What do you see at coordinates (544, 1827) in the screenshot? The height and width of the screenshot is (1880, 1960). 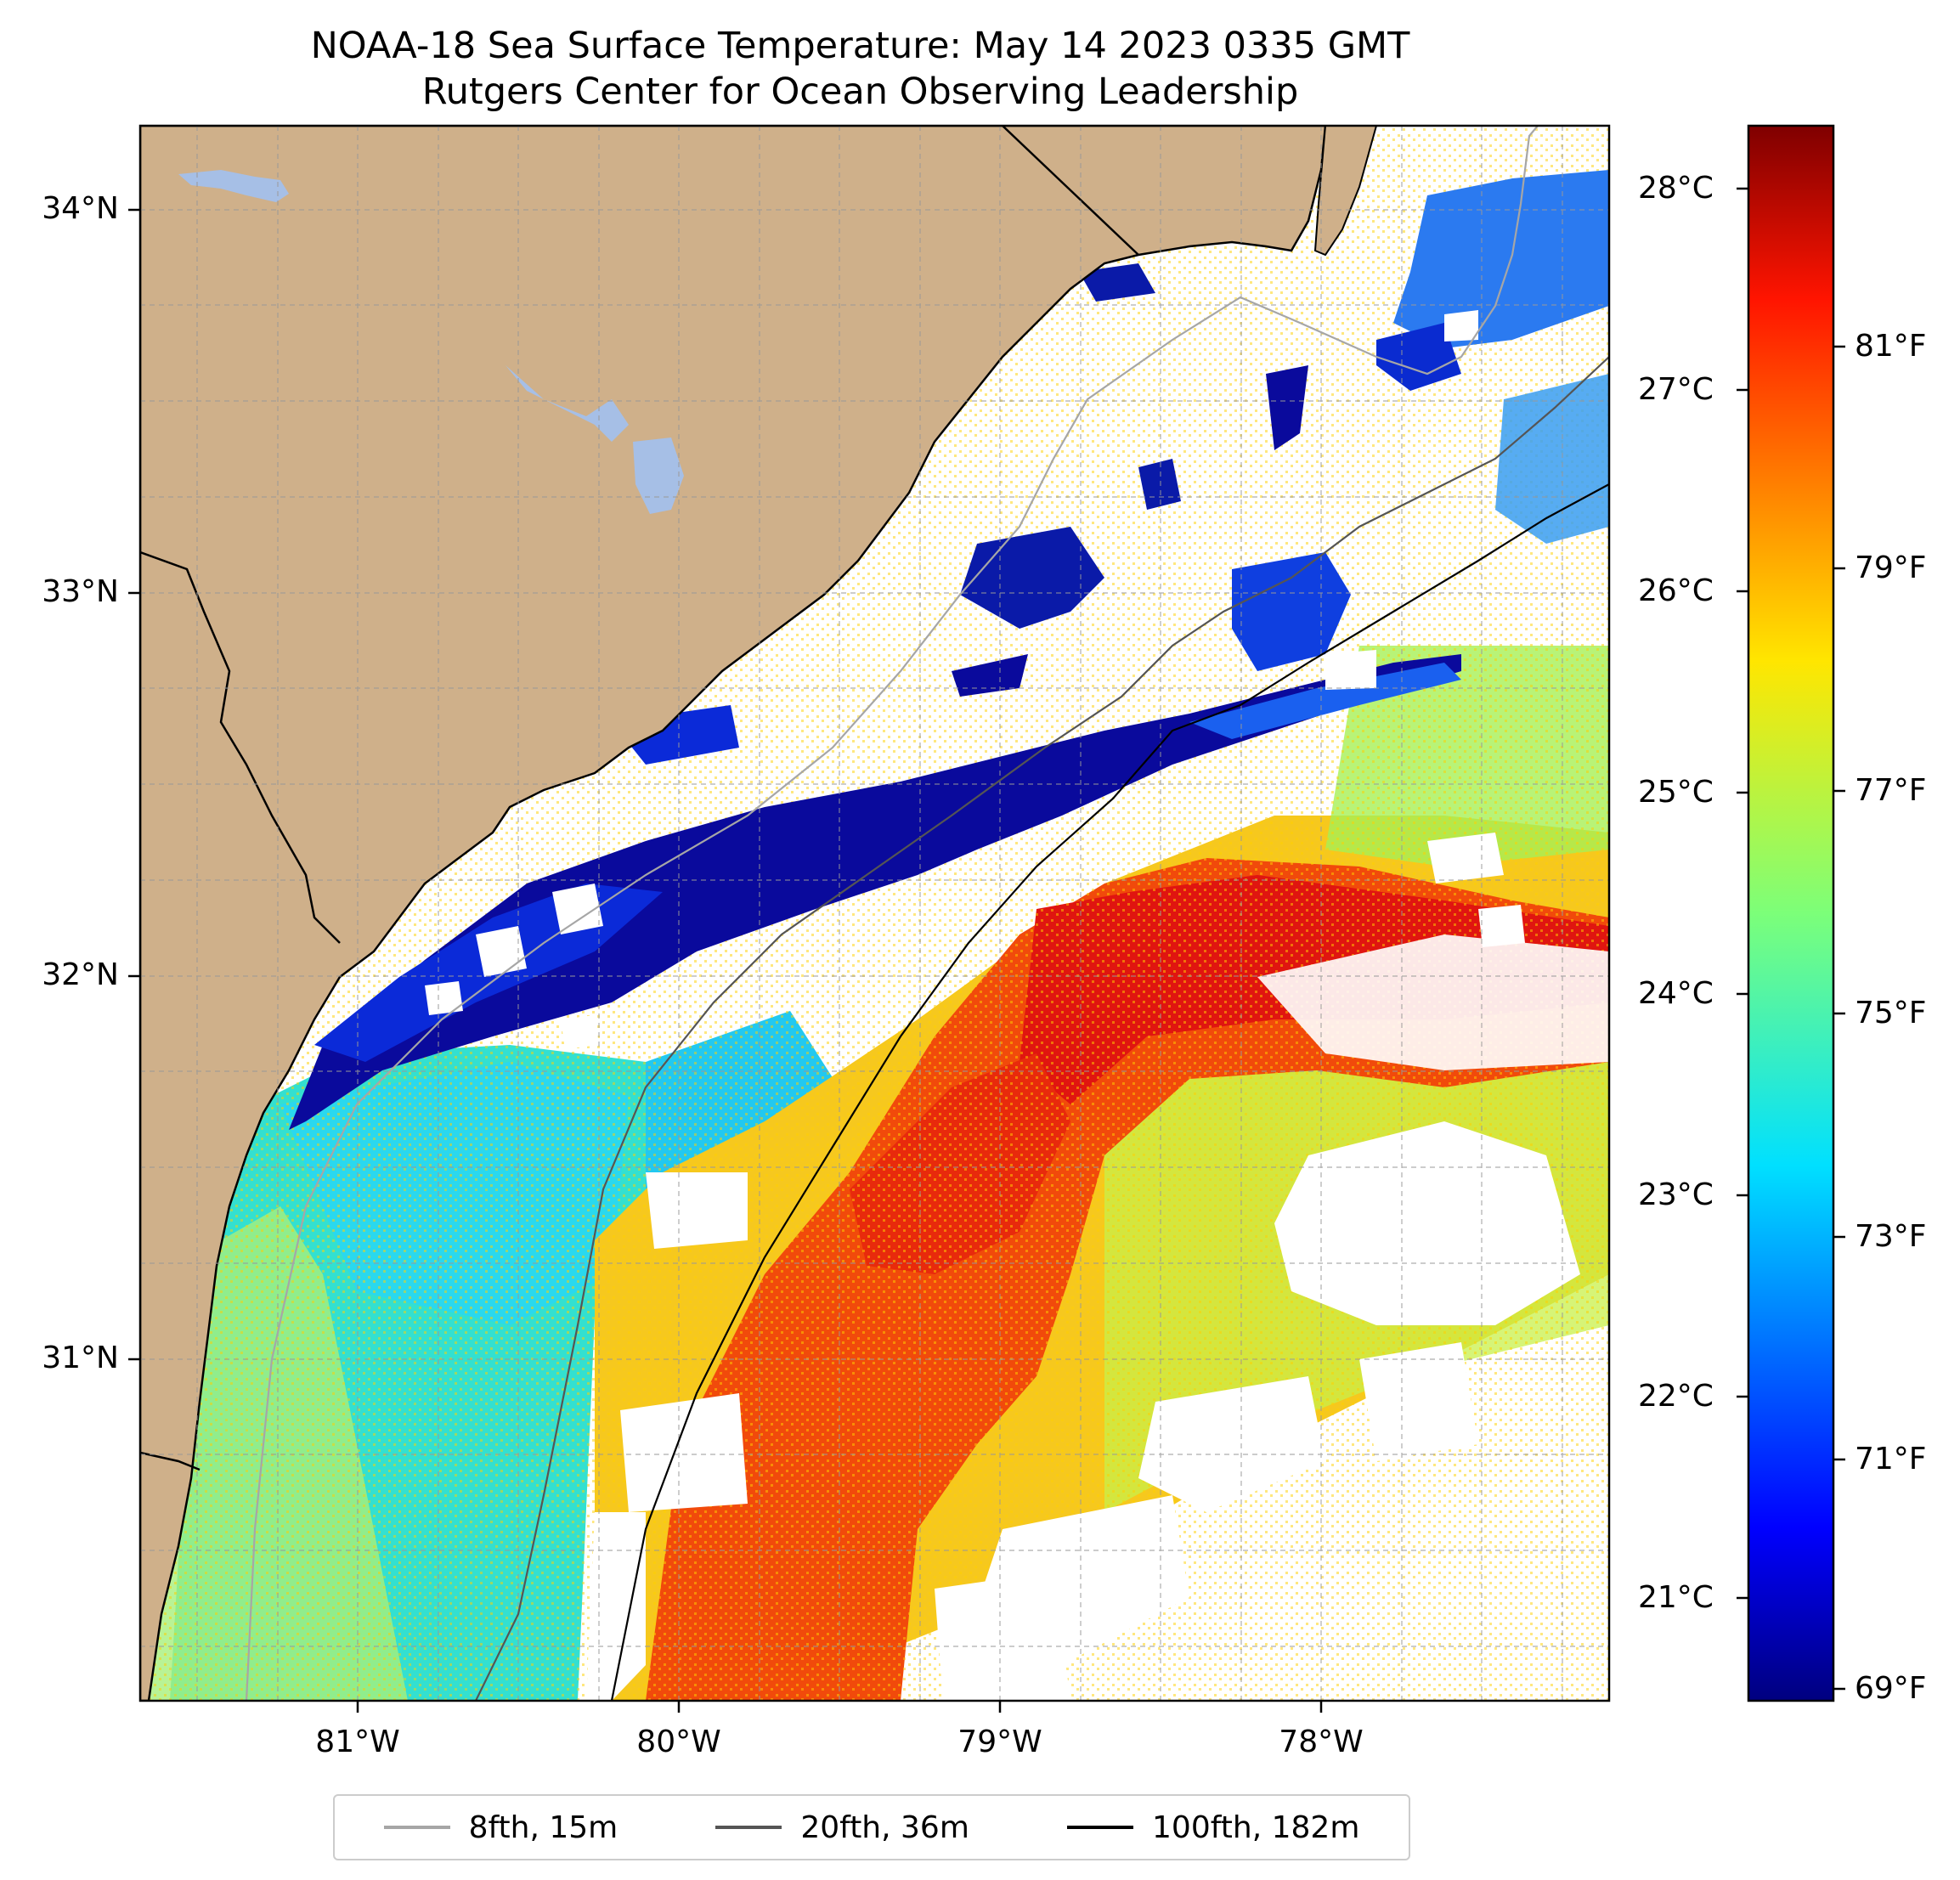 I see `legend-label-8fth: 8fth, 15m` at bounding box center [544, 1827].